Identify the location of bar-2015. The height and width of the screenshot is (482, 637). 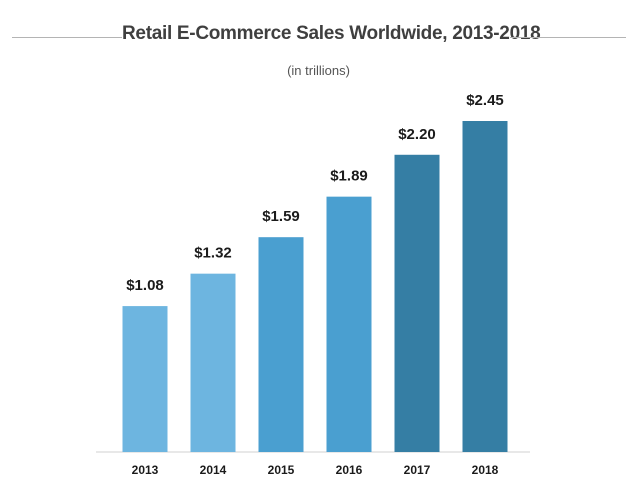
(281, 344).